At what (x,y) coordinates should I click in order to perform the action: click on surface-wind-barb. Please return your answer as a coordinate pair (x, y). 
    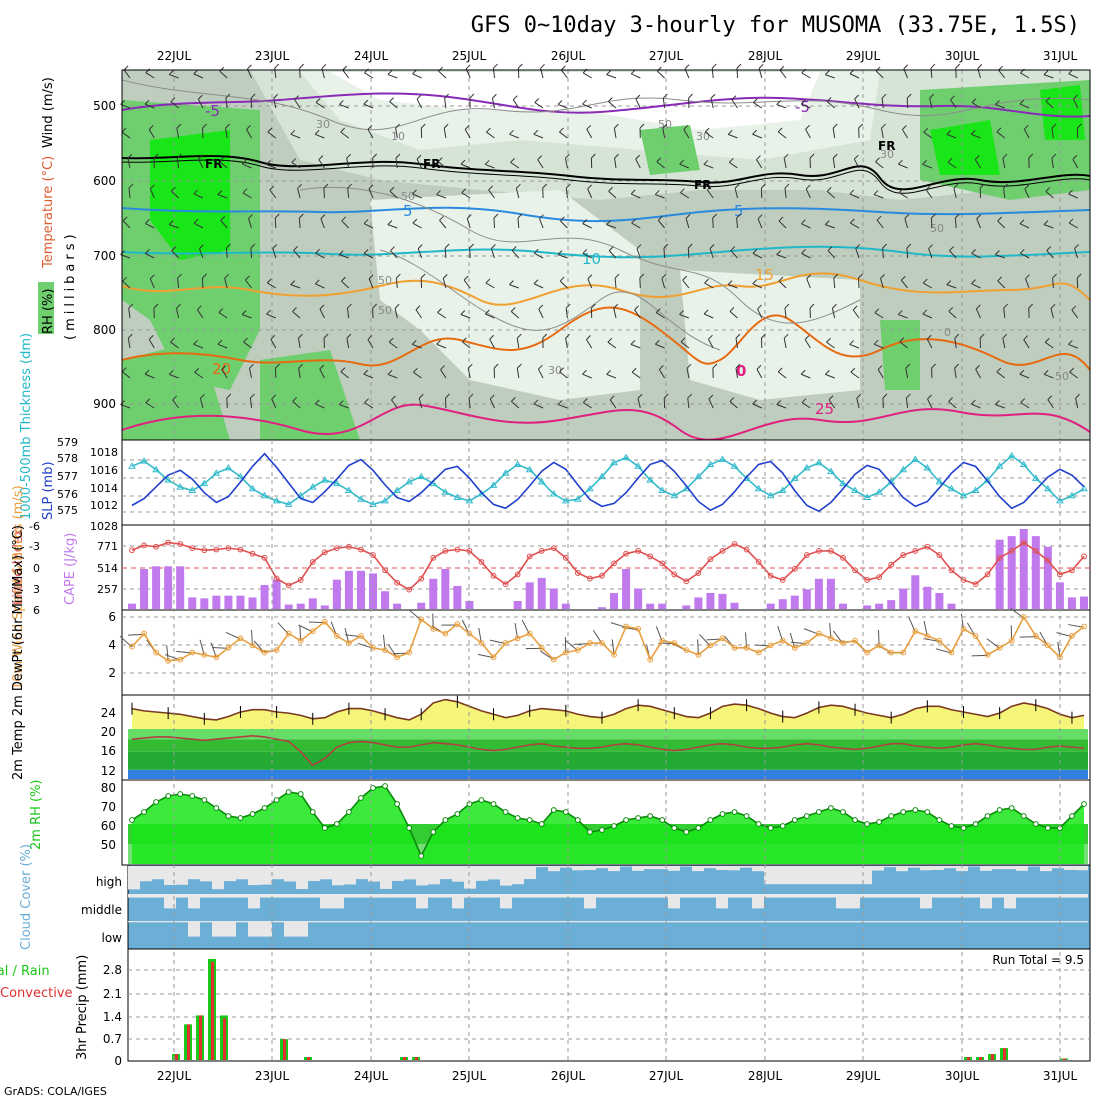
    Looking at the image, I should click on (433, 621).